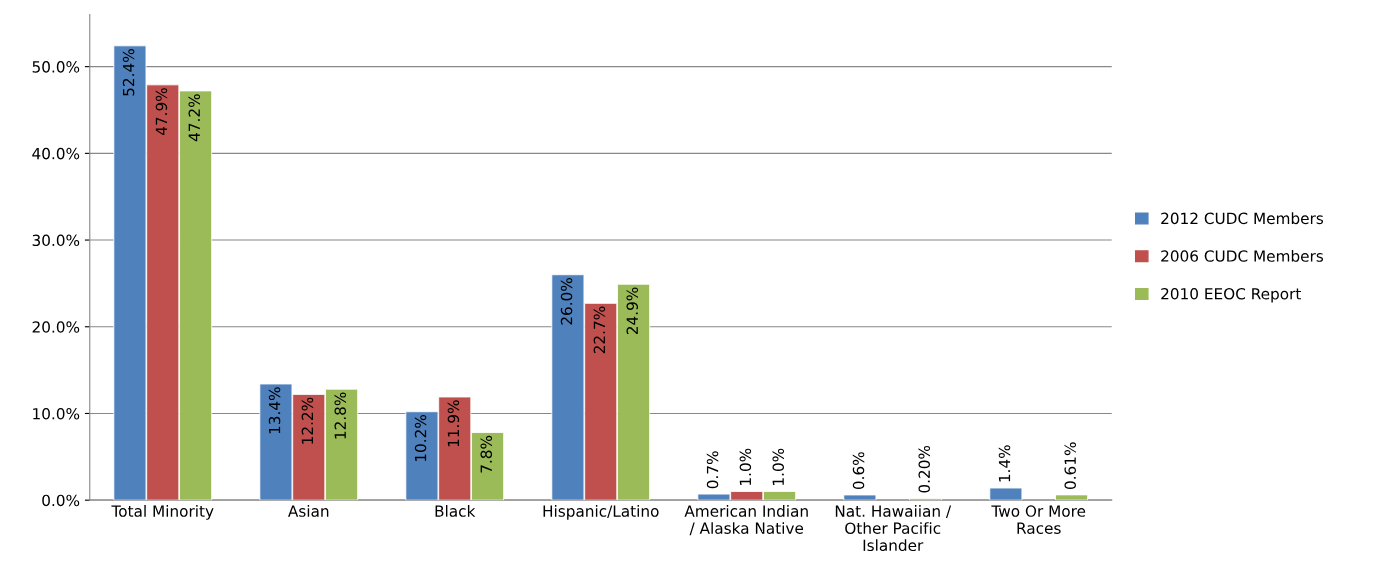  Describe the element at coordinates (1038, 519) in the screenshot. I see `x-tick-label: Two Or More Races` at that location.